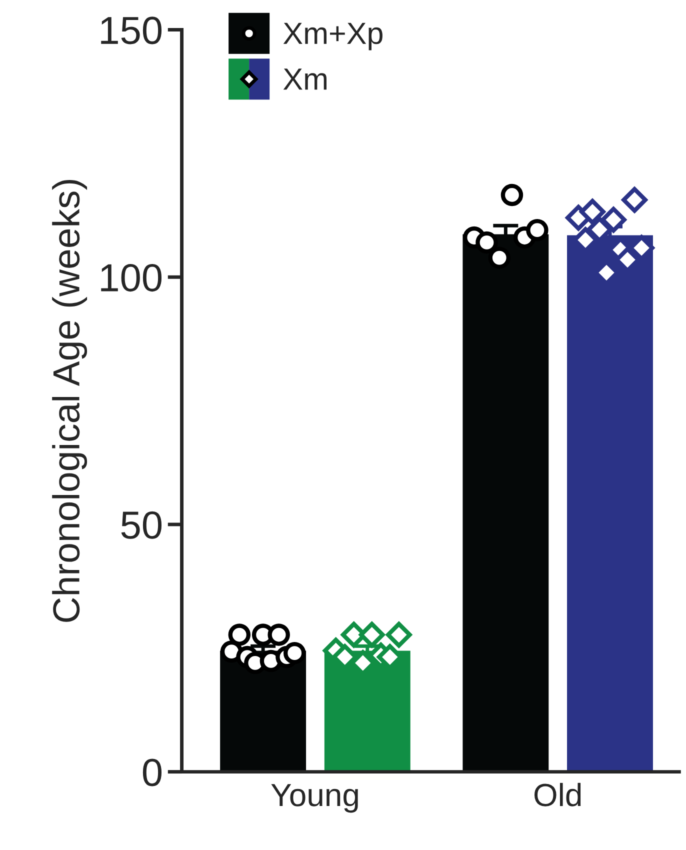 This screenshot has width=686, height=850. Describe the element at coordinates (332, 36) in the screenshot. I see `legend-label: Xm+Xp` at that location.